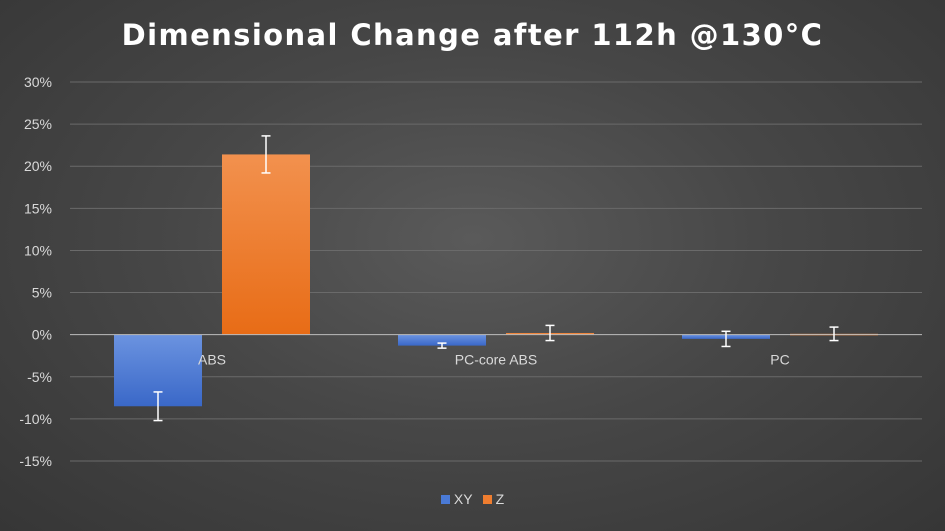  Describe the element at coordinates (472, 35) in the screenshot. I see `chart-title: Dimensional Change after 112h @130°C` at that location.